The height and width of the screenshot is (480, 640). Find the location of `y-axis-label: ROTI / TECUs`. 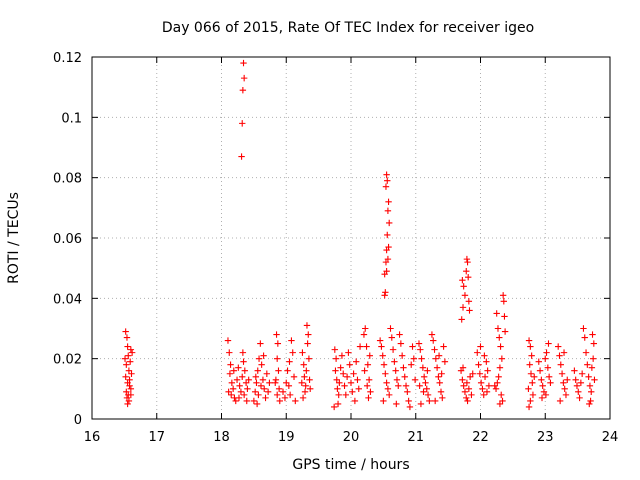

y-axis-label: ROTI / TECUs is located at coordinates (14, 238).